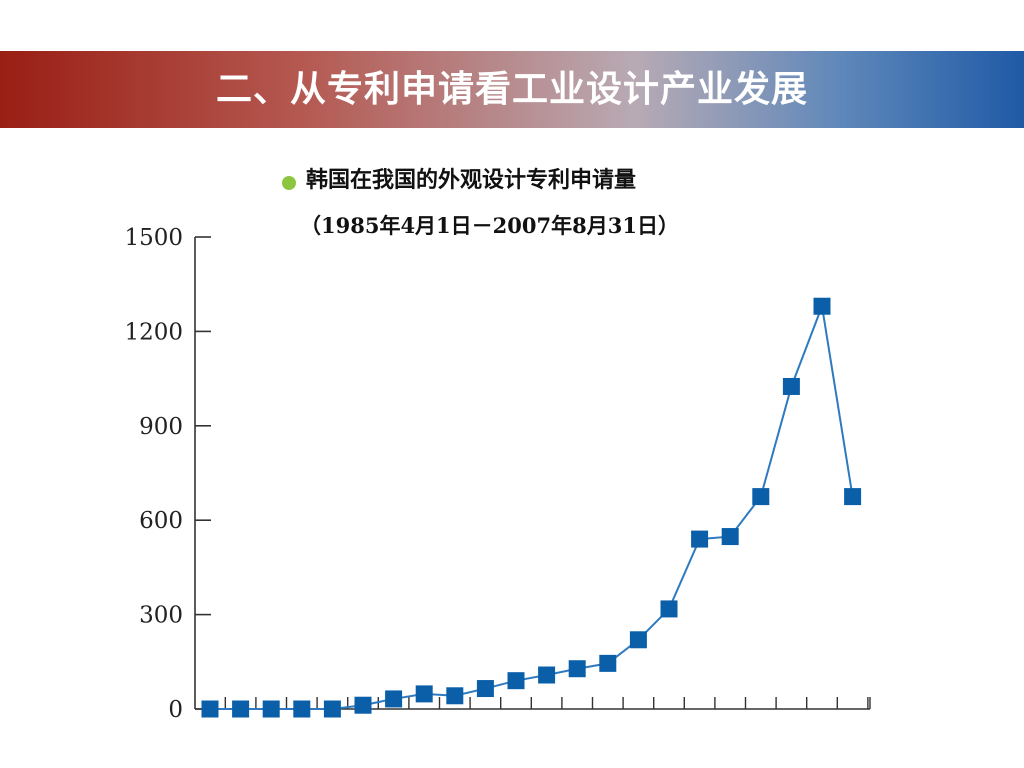  Describe the element at coordinates (289, 183) in the screenshot. I see `bullet-dot-icon` at that location.